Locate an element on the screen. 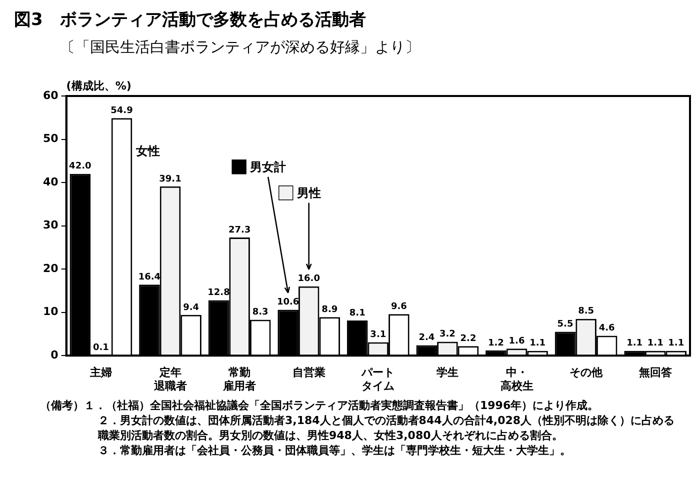 The height and width of the screenshot is (499, 700). data-label: 1.6 is located at coordinates (516, 341).